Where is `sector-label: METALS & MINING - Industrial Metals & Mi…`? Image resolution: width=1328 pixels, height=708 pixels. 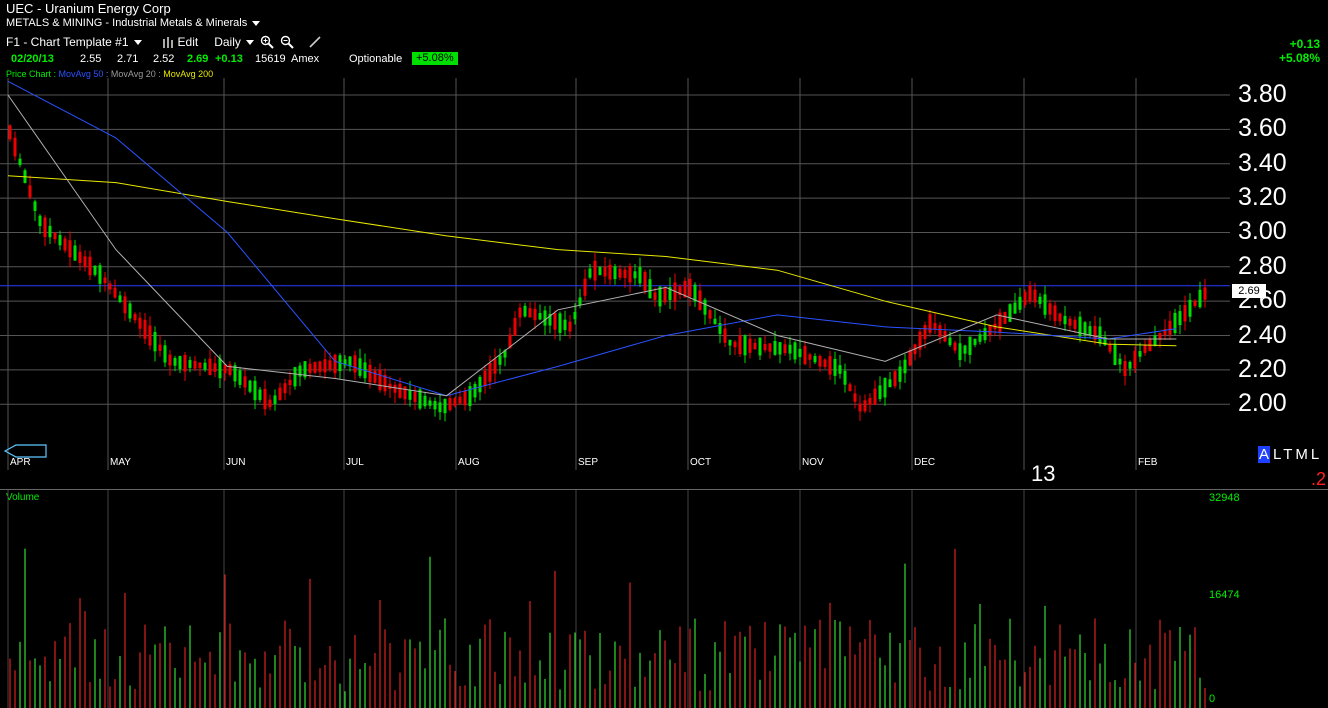 sector-label: METALS & MINING - Industrial Metals & Mi… is located at coordinates (127, 23).